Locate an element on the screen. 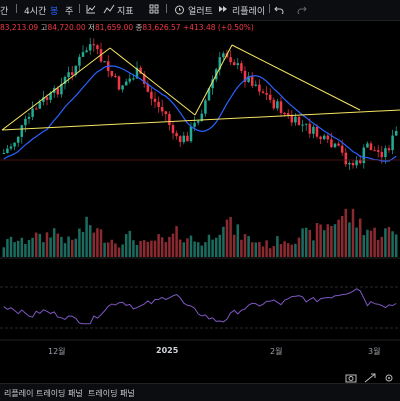 The image size is (400, 401). interval-button: 4시간 is located at coordinates (35, 12).